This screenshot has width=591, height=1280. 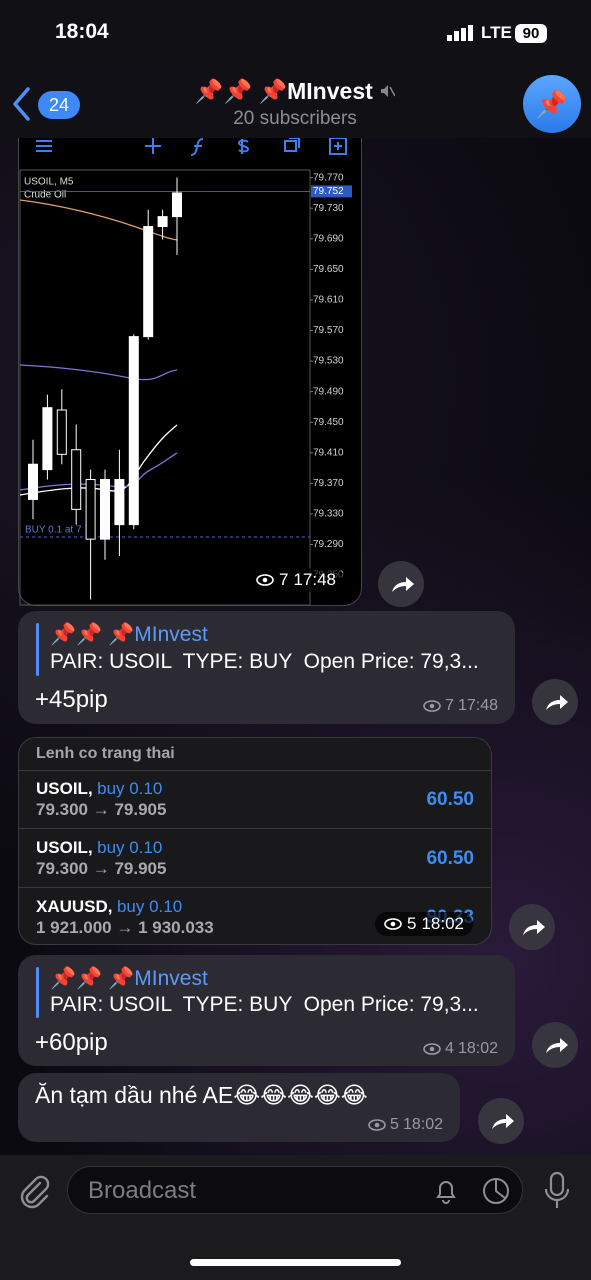 What do you see at coordinates (105, 753) in the screenshot?
I see `table-title: Lenh co trang thai` at bounding box center [105, 753].